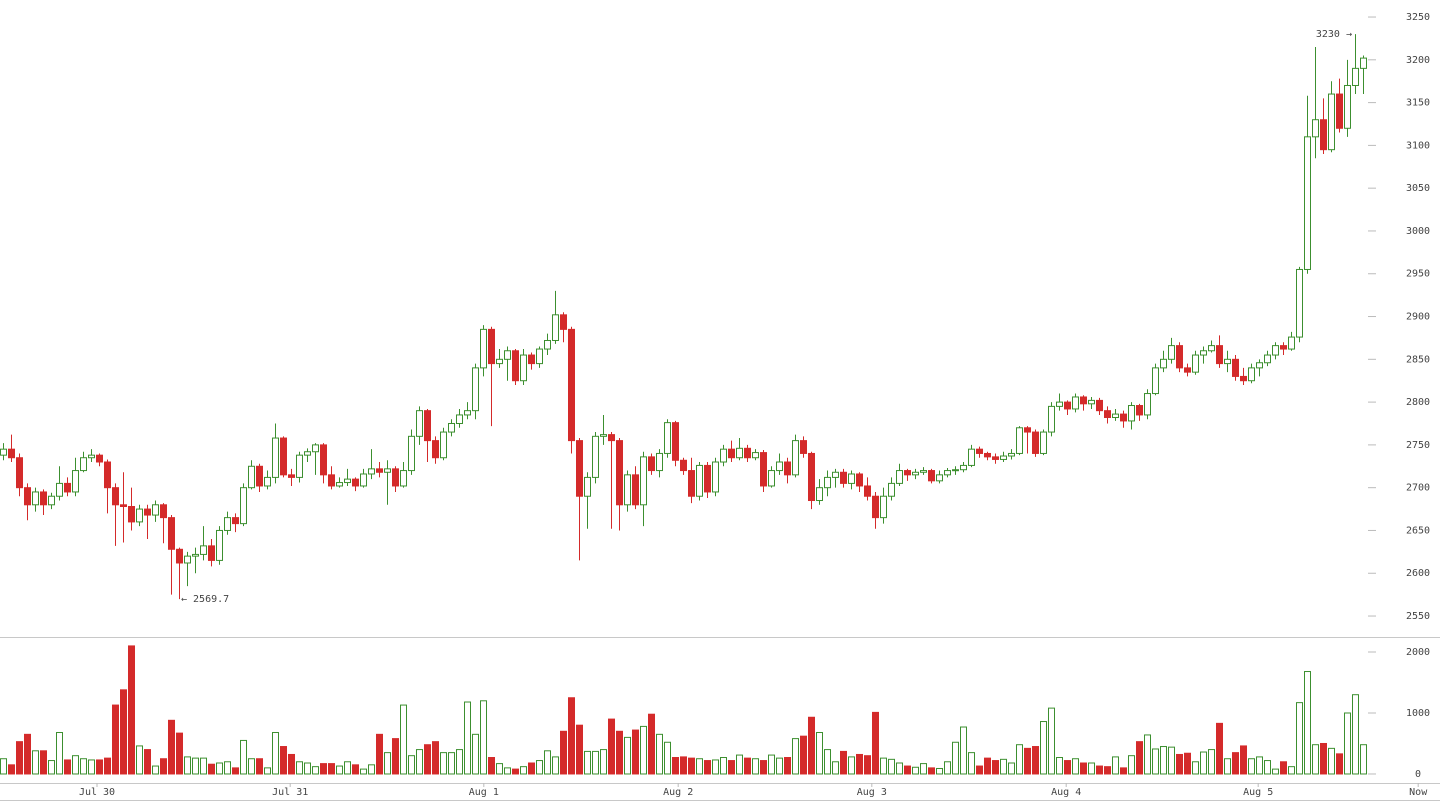 This screenshot has width=1440, height=804. I want to click on y-tick-label: 2950, so click(1418, 274).